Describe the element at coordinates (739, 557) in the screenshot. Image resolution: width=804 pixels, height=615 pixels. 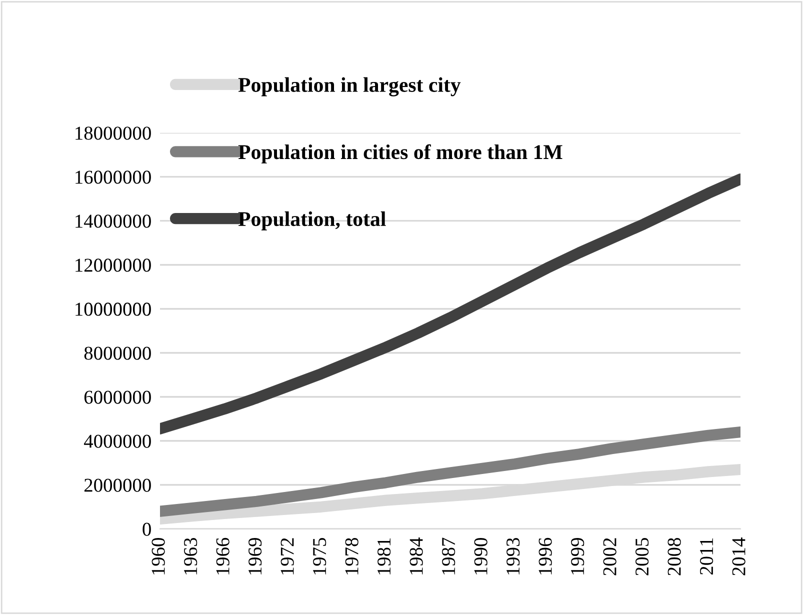
I see `x-tick-label: 2014` at that location.